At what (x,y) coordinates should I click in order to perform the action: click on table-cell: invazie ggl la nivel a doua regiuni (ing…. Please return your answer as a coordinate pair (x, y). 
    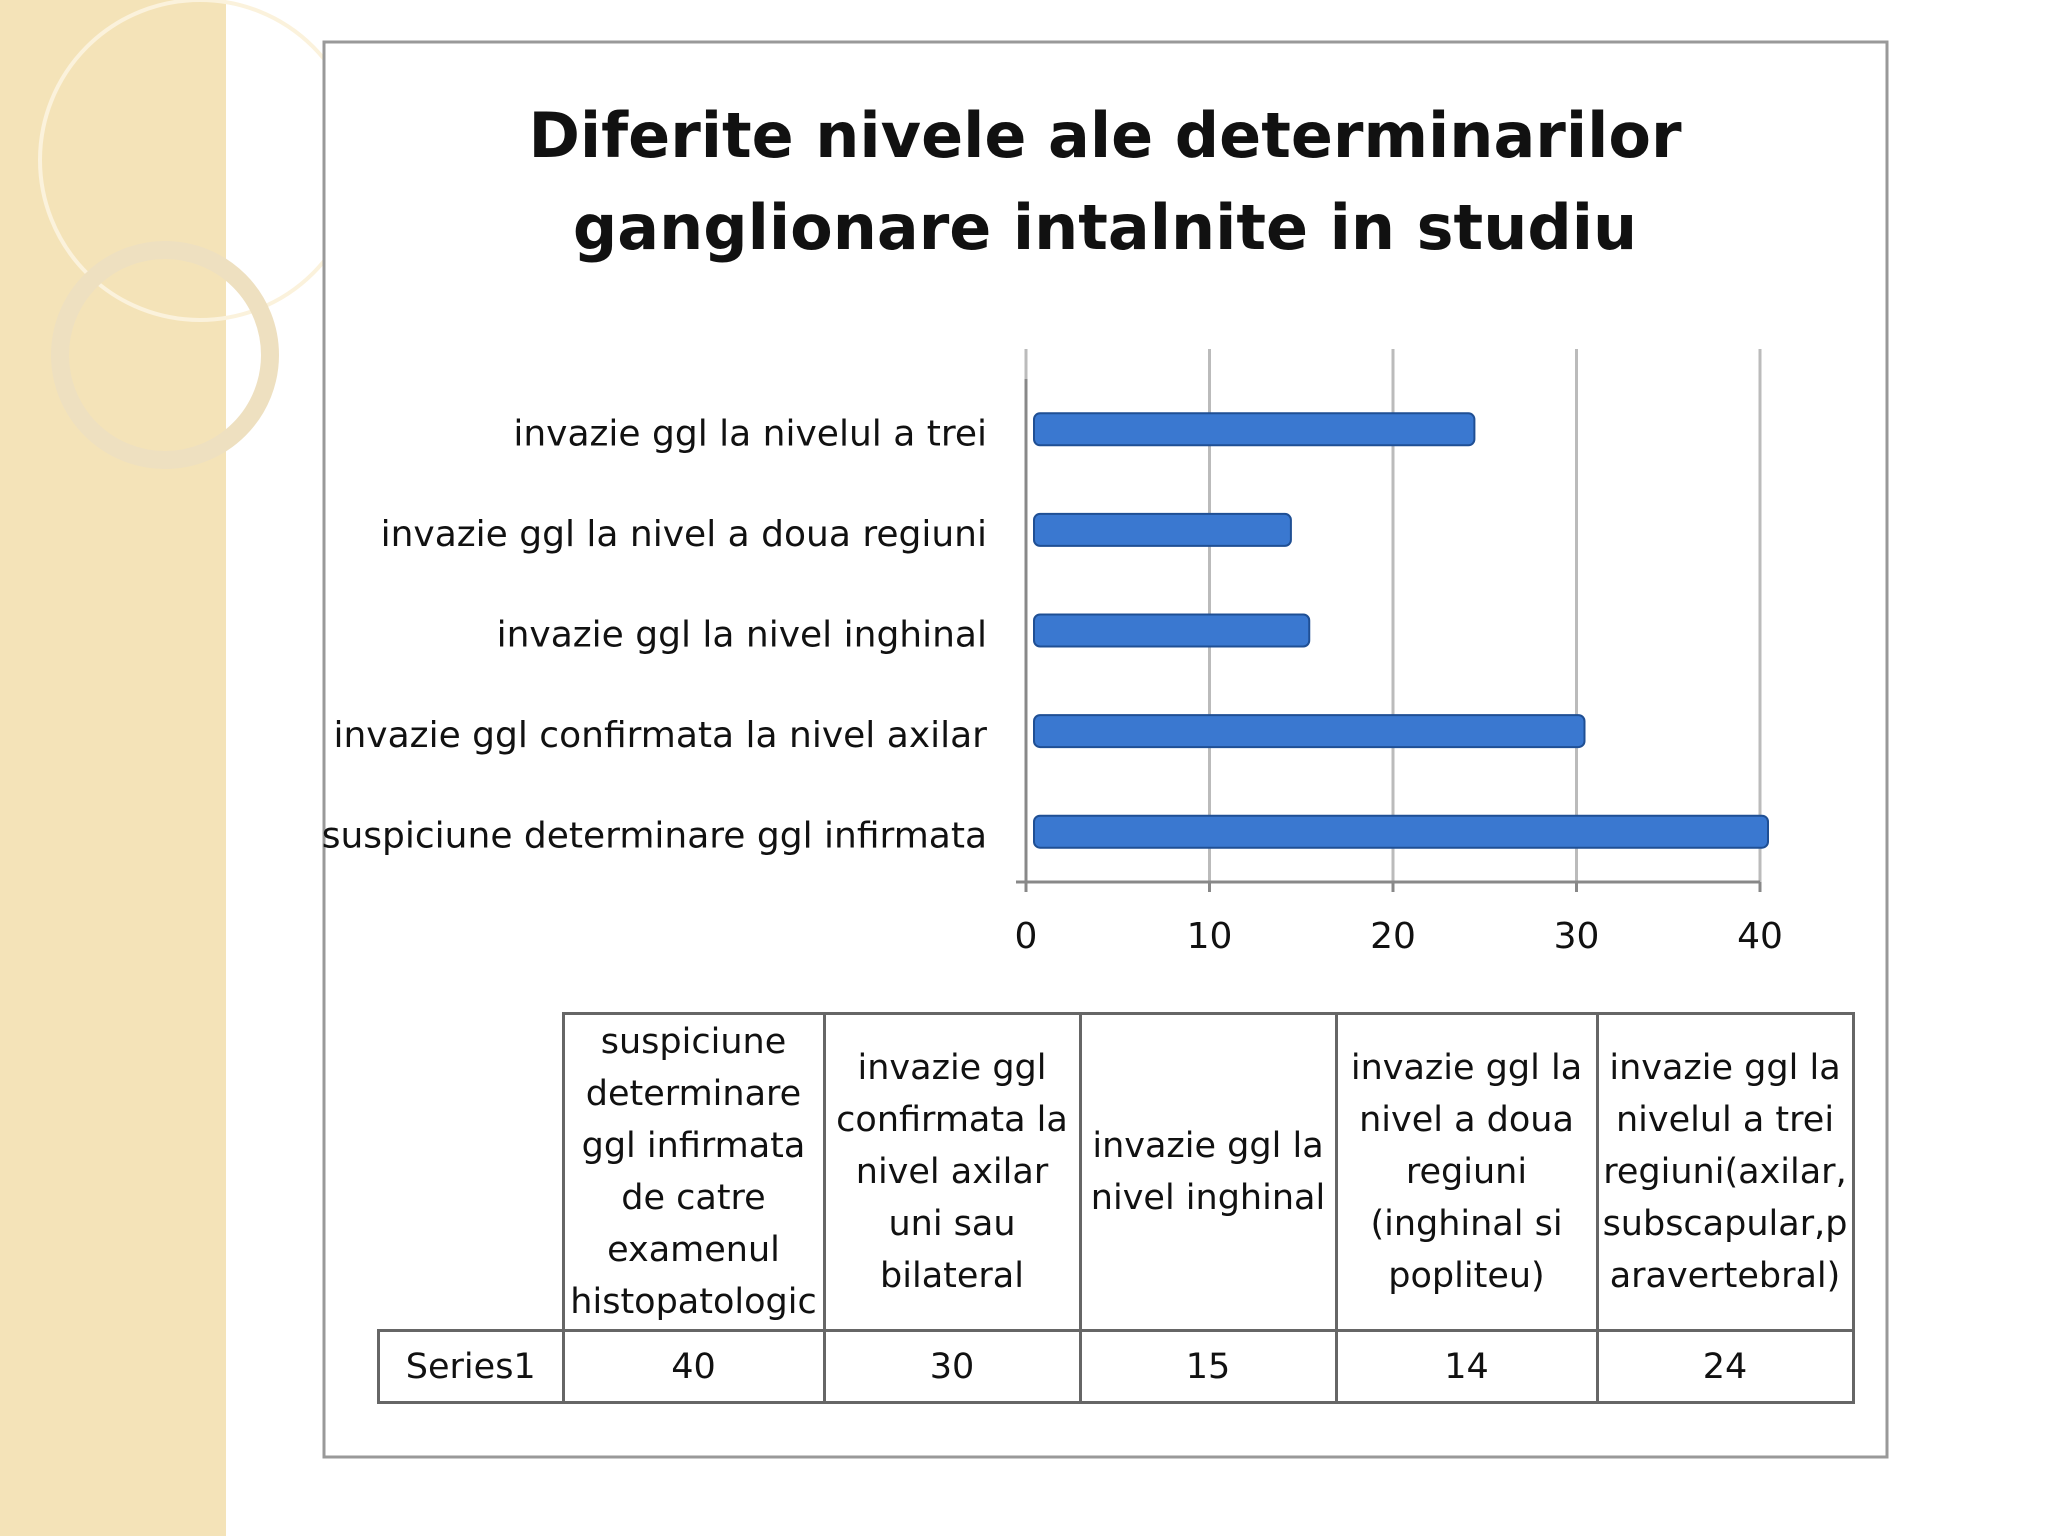
    Looking at the image, I should click on (1466, 1172).